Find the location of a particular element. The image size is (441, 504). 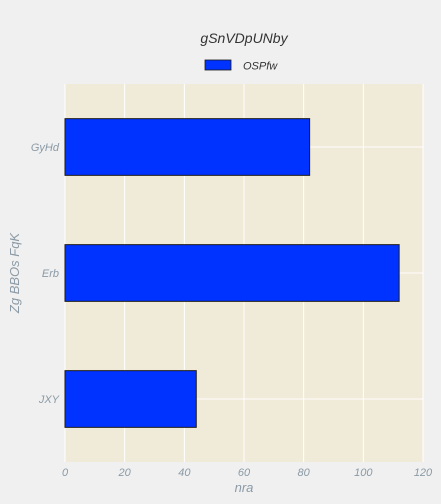

x-tick-label: 40 is located at coordinates (184, 473).